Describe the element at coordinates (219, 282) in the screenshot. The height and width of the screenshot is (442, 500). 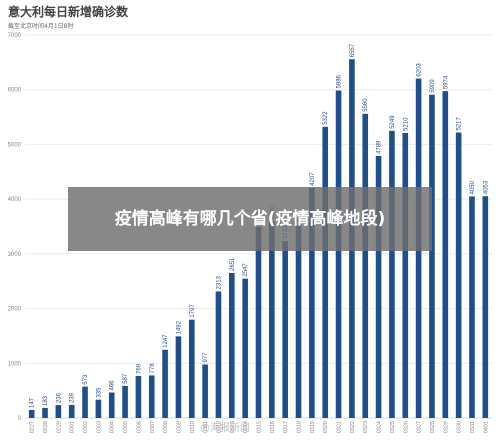
I see `data-label: 2313` at that location.